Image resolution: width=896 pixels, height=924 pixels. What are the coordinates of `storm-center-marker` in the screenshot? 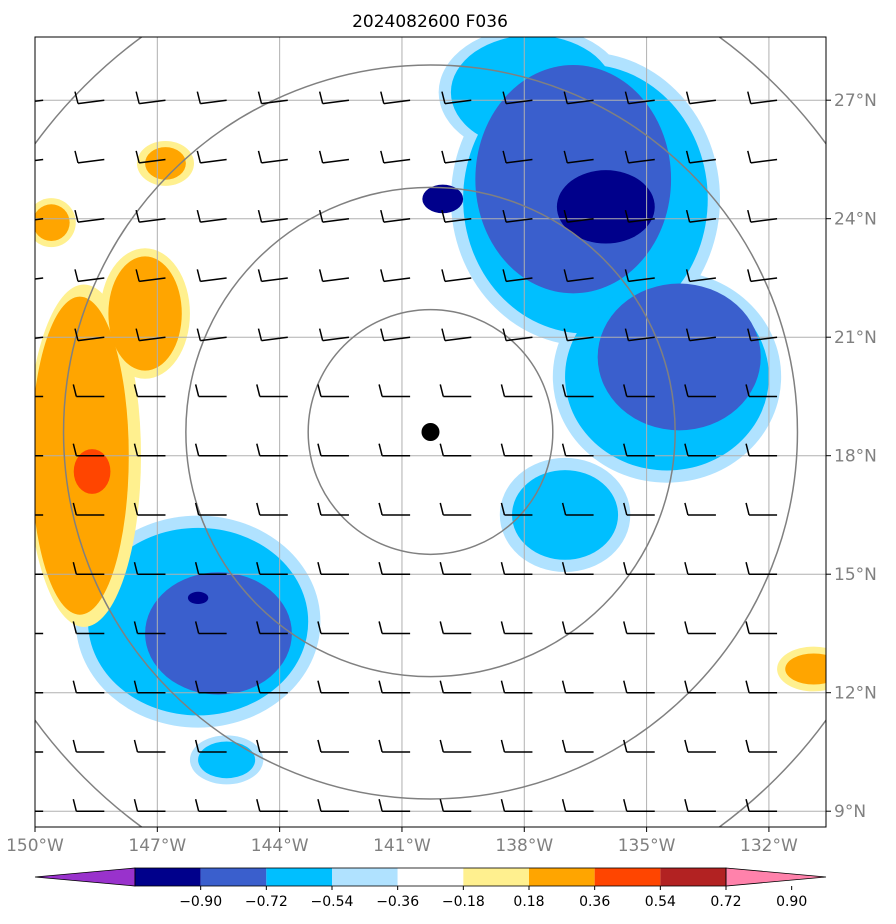 It's located at (430, 432).